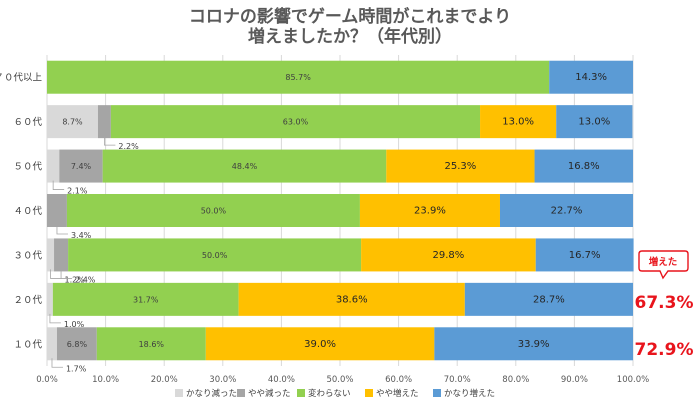 The image size is (700, 404). I want to click on value-label: 14.3%, so click(591, 77).